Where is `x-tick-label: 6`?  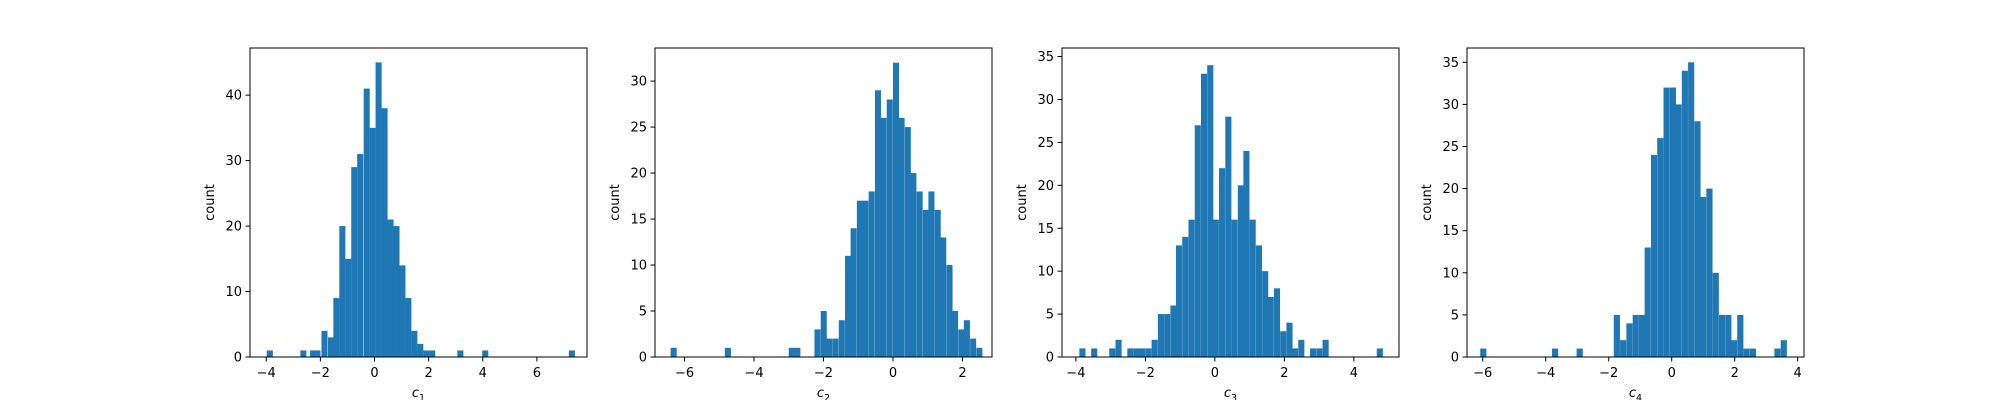
x-tick-label: 6 is located at coordinates (537, 373).